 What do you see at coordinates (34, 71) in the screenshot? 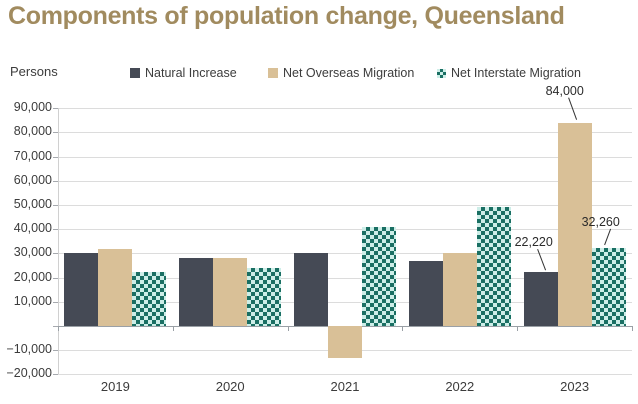
I see `y-axis-unit-label: Persons` at bounding box center [34, 71].